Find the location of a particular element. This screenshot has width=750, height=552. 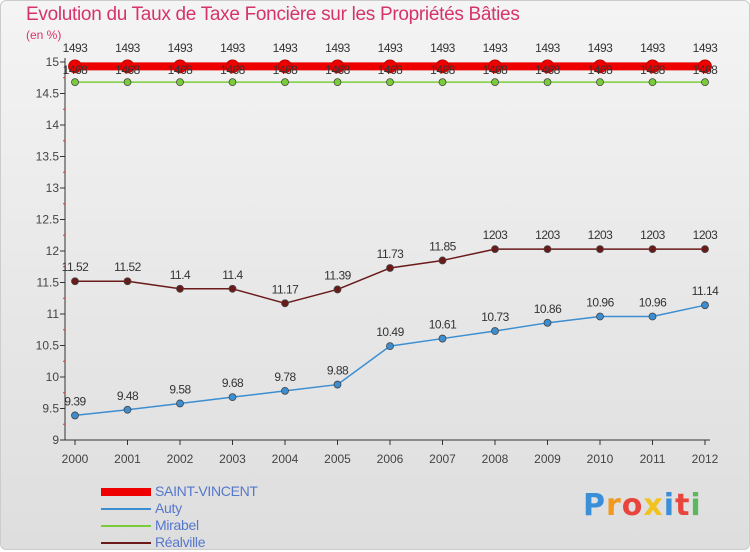

data-label-auty: 10.61 is located at coordinates (443, 325).